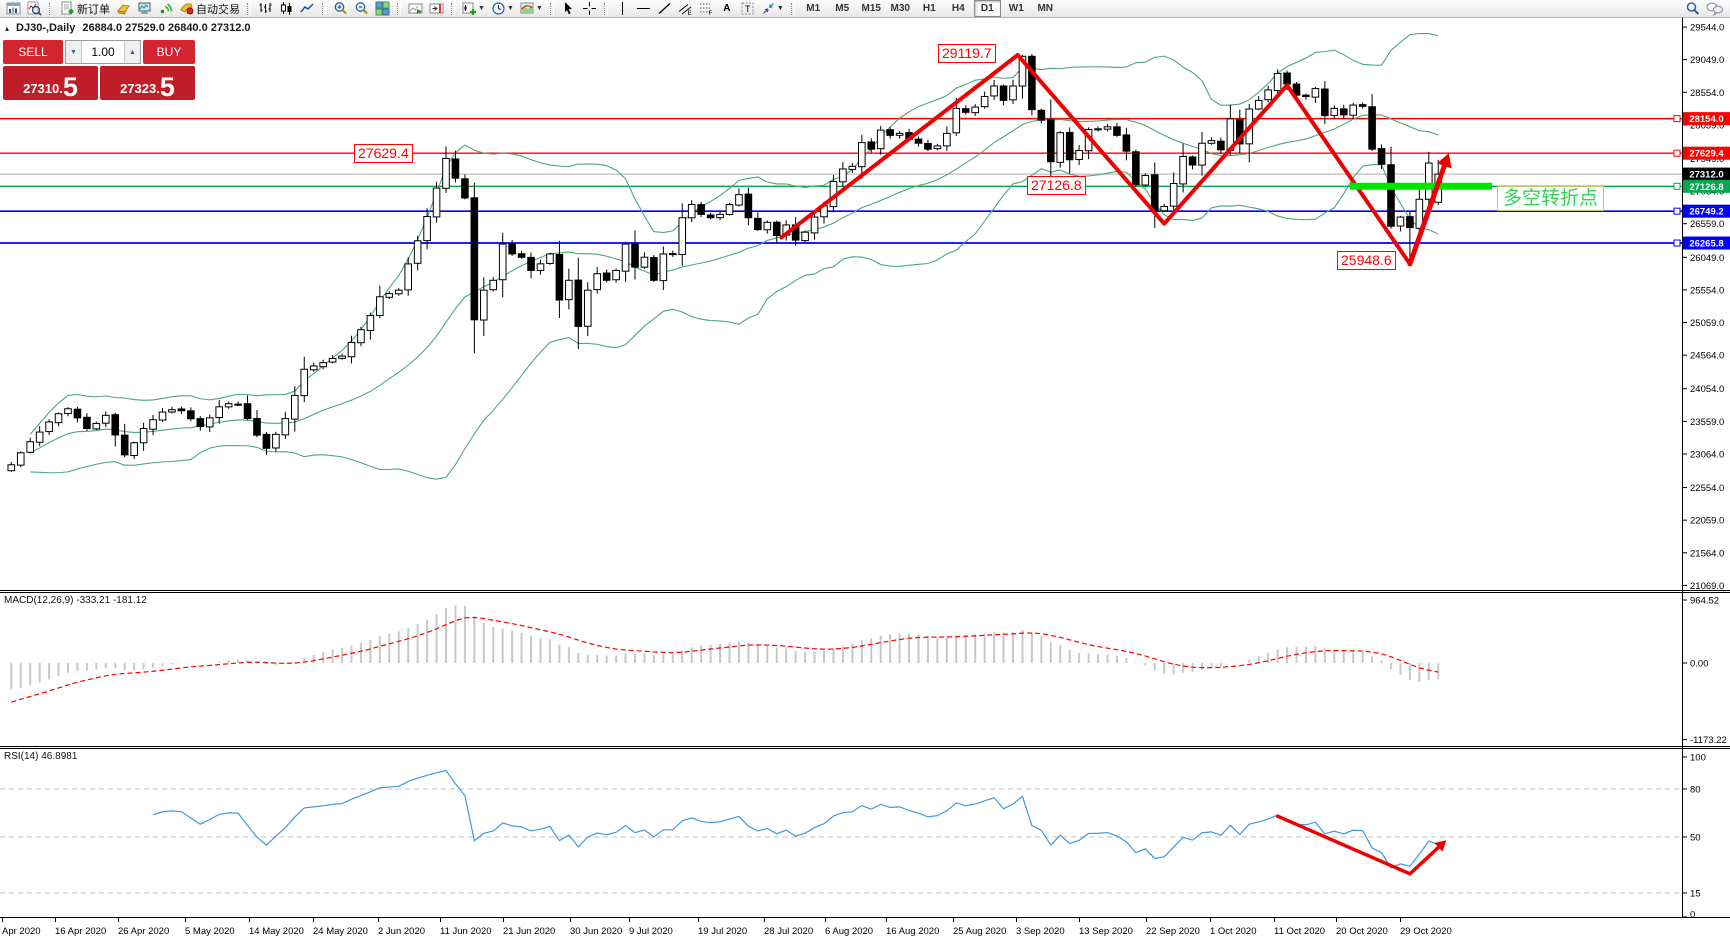 The width and height of the screenshot is (1730, 942). What do you see at coordinates (286, 8) in the screenshot?
I see `candlestick-icon` at bounding box center [286, 8].